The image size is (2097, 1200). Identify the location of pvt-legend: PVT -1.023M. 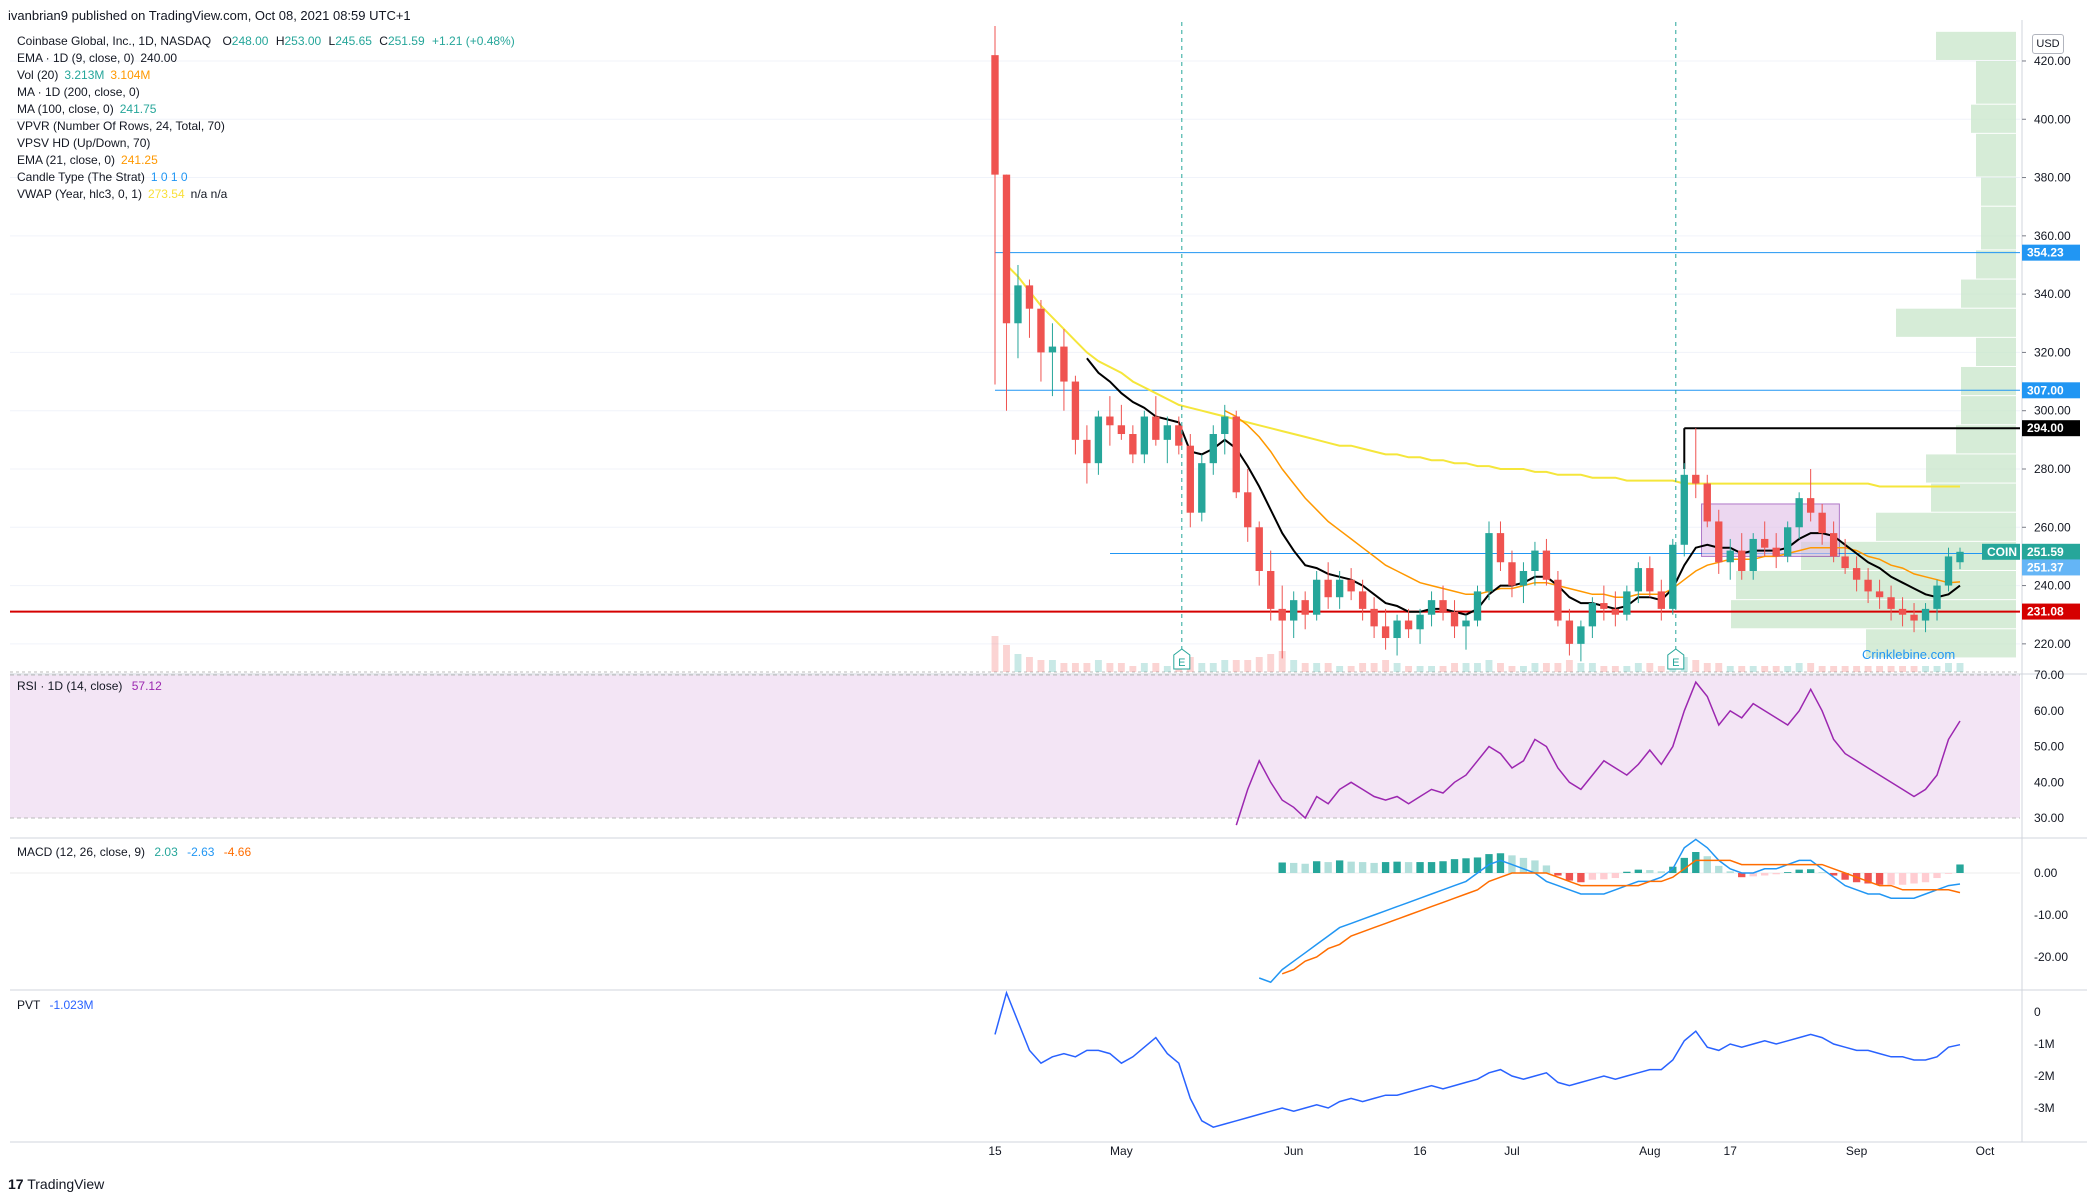
(55, 1005).